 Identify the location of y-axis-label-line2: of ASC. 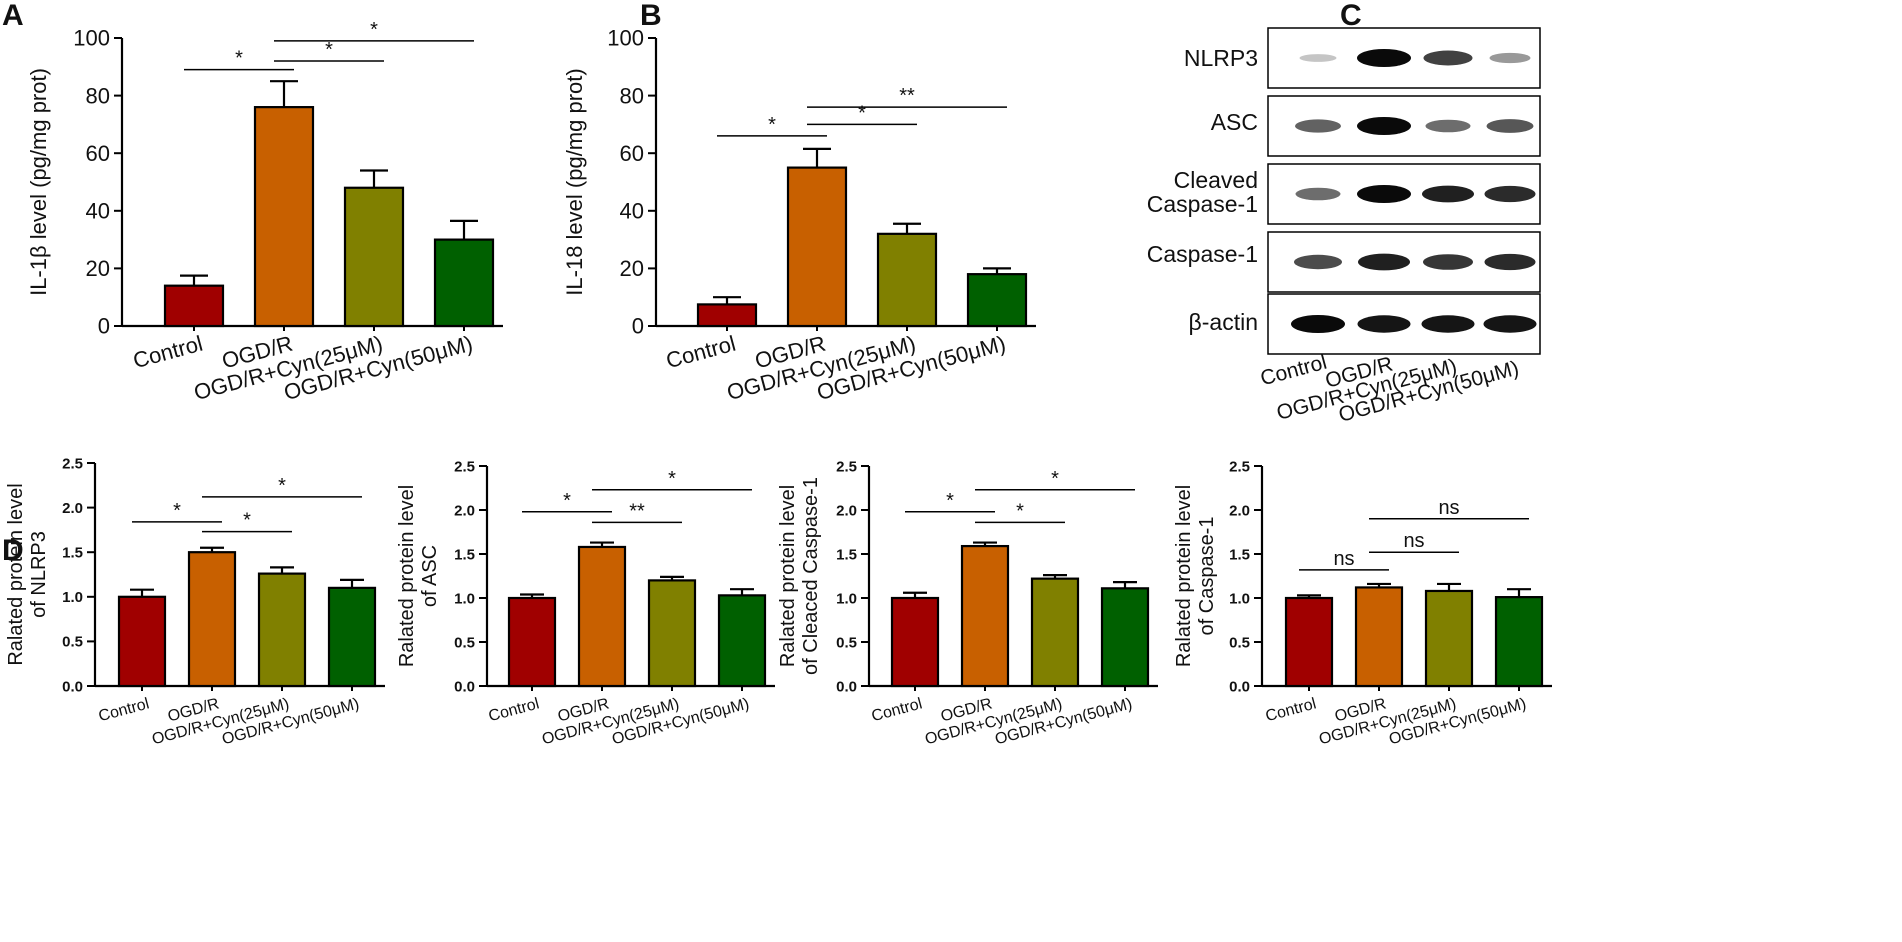
(430, 576).